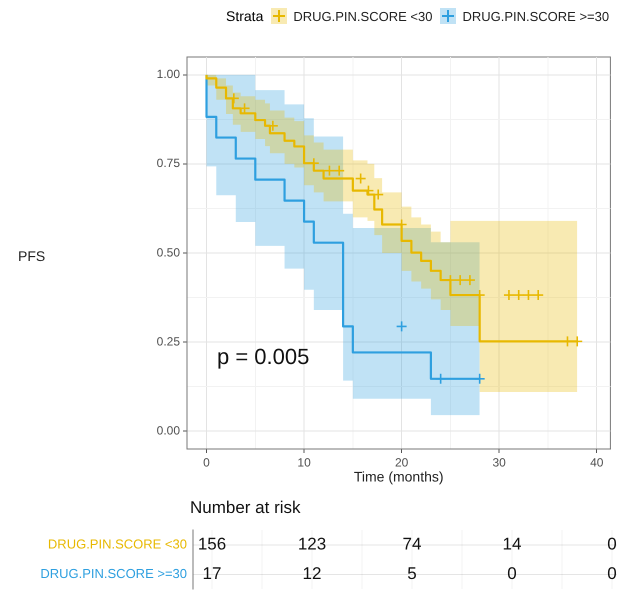 Image resolution: width=617 pixels, height=603 pixels. I want to click on x-tick-label: 10, so click(304, 463).